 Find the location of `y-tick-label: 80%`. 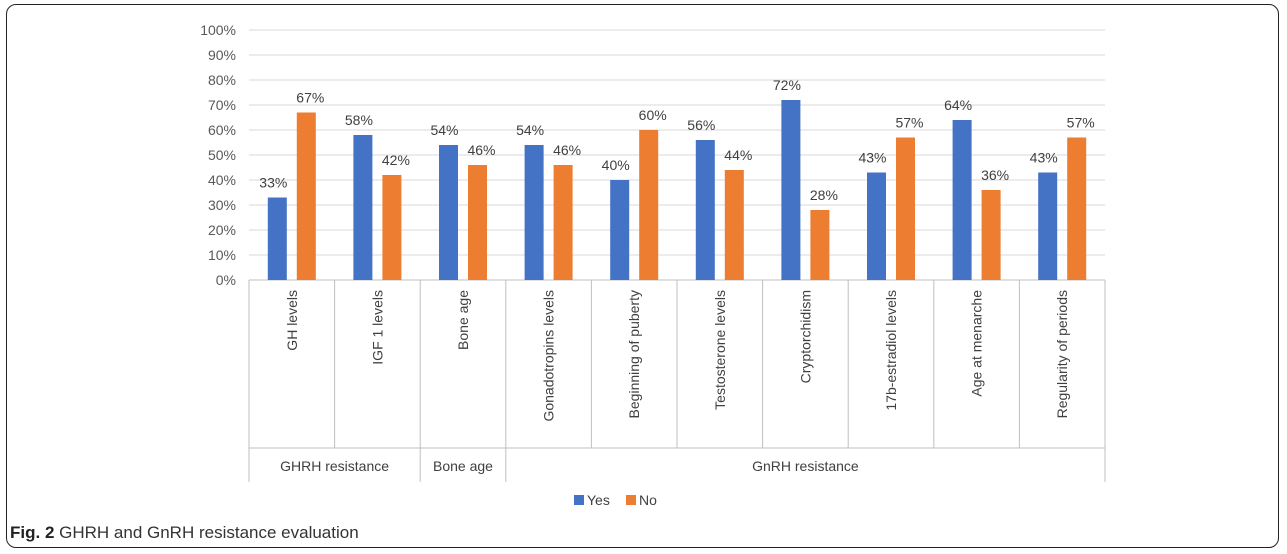

y-tick-label: 80% is located at coordinates (222, 80).